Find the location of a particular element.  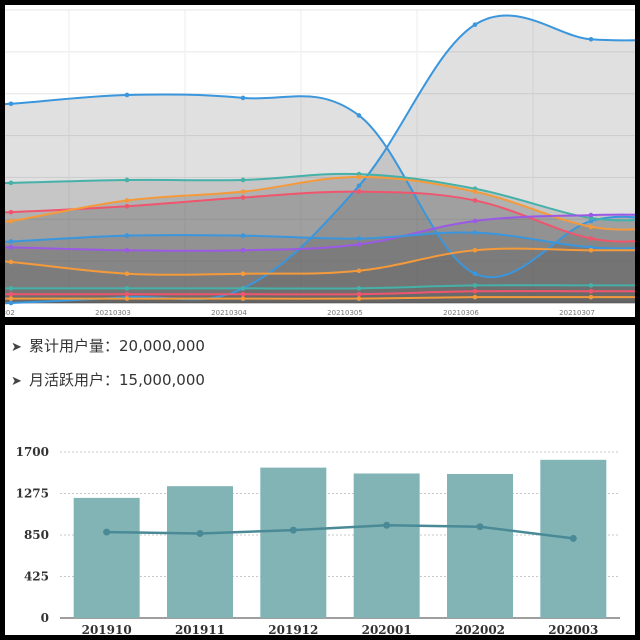

x-tick-label: 20210304 is located at coordinates (229, 313).